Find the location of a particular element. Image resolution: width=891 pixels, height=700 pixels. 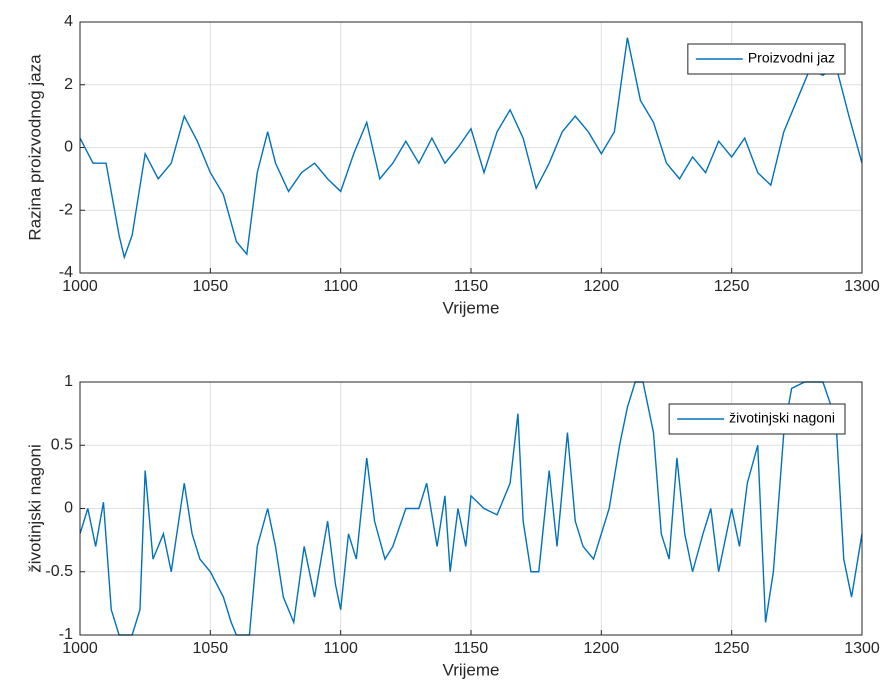

y-tick-label: -2 is located at coordinates (66, 209).